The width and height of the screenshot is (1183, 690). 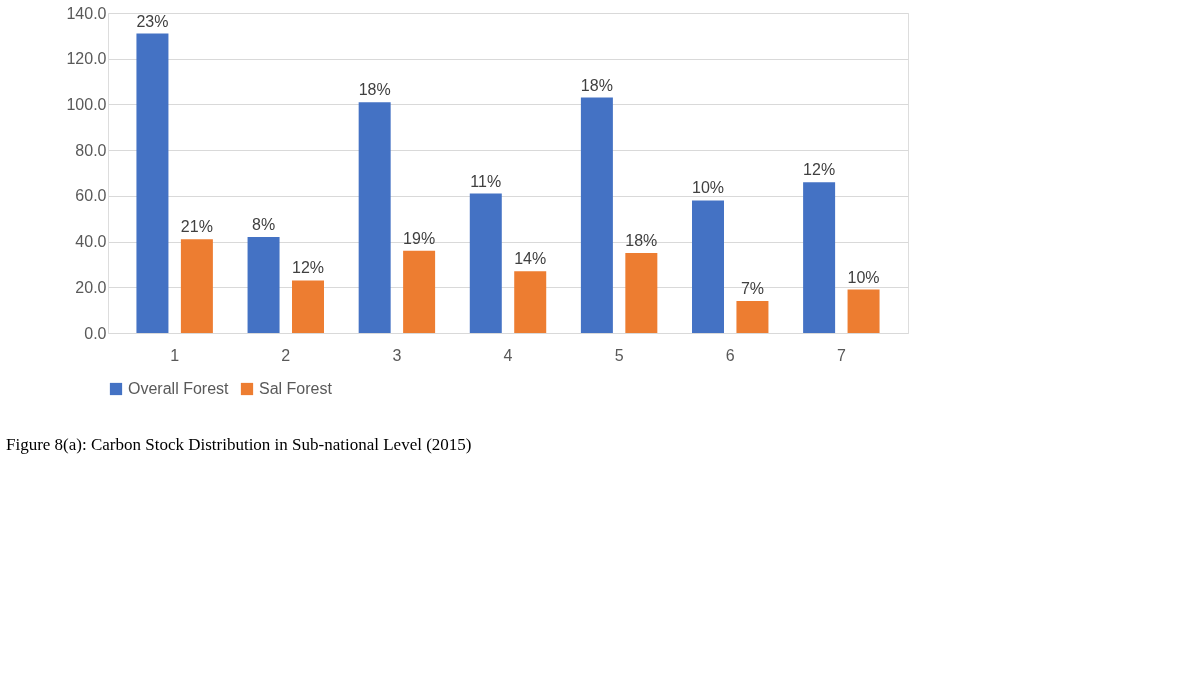 What do you see at coordinates (86, 104) in the screenshot?
I see `y-tick-label: 100.0` at bounding box center [86, 104].